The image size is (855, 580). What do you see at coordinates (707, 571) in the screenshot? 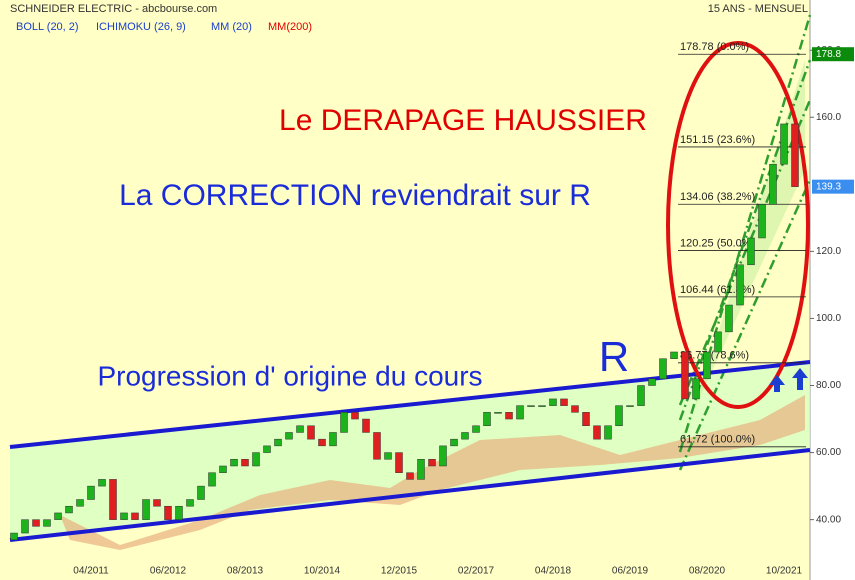
I see `x-tick-label: 08/2020` at bounding box center [707, 571].